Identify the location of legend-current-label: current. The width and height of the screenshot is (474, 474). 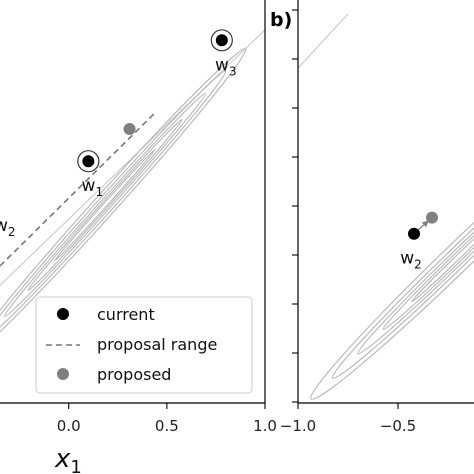
(126, 314).